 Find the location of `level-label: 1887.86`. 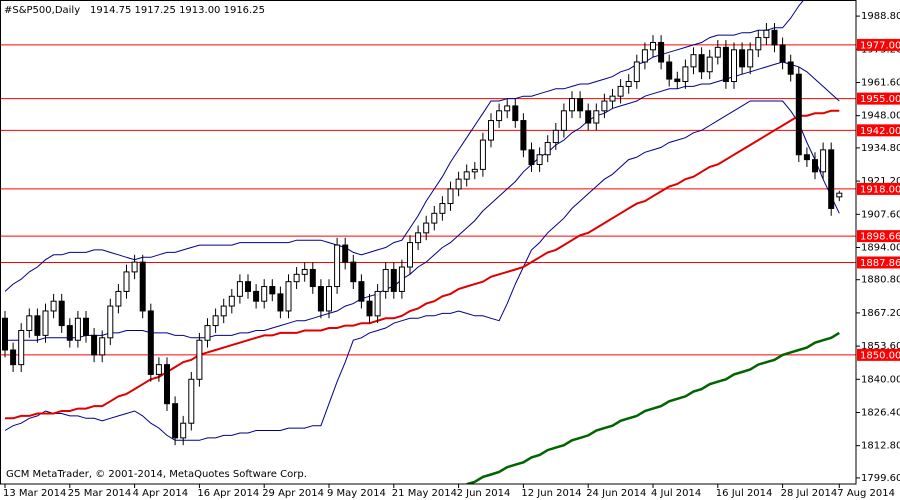

level-label: 1887.86 is located at coordinates (880, 263).